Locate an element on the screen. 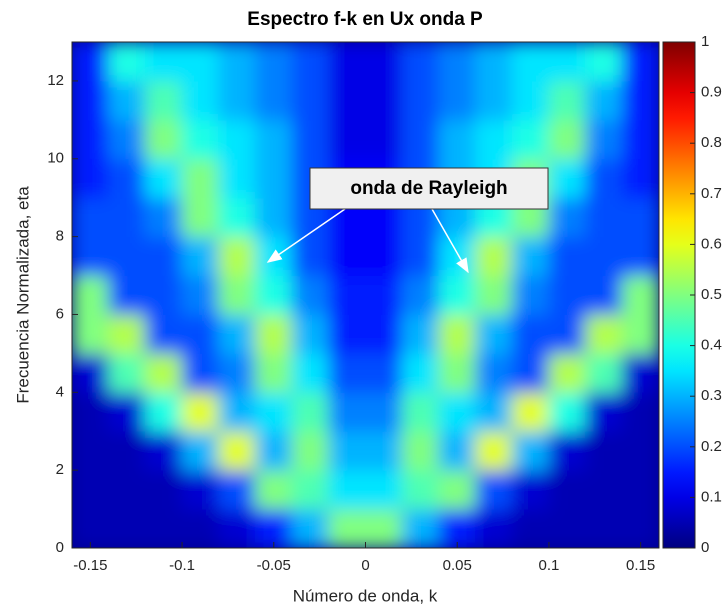 The image size is (727, 610). y-tick-label: 8 is located at coordinates (60, 236).